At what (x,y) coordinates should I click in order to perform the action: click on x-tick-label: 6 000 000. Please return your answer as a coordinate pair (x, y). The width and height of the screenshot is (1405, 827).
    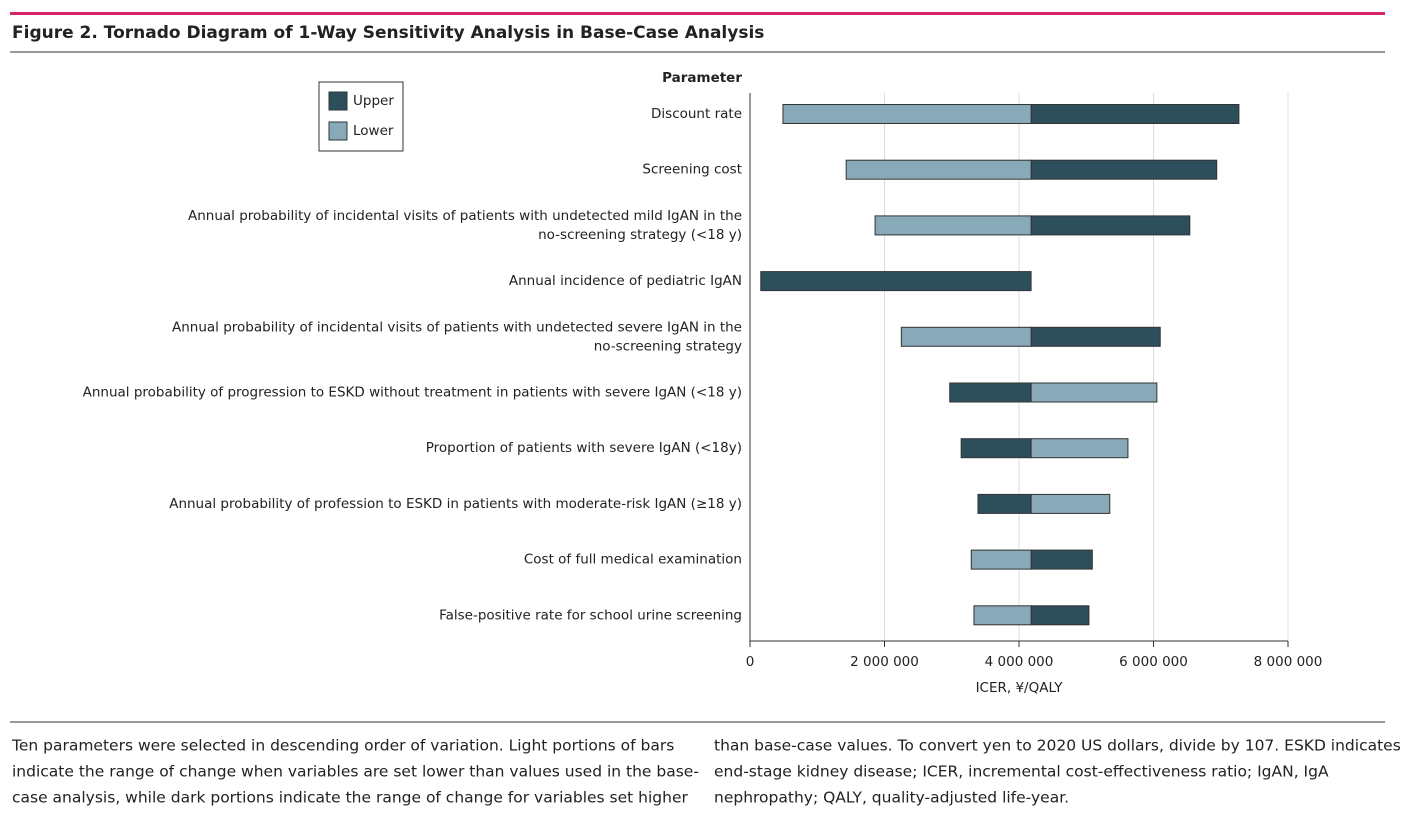
    Looking at the image, I should click on (1153, 662).